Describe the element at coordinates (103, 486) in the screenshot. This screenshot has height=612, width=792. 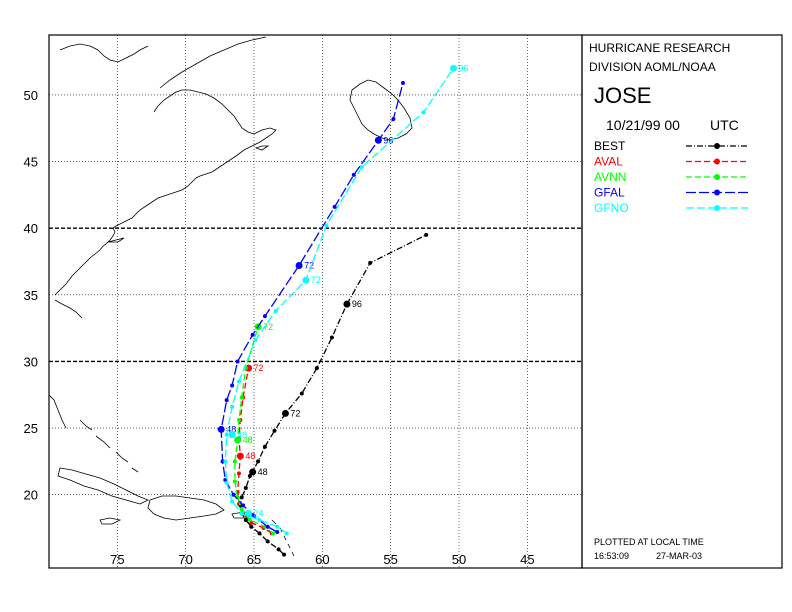
I see `coastline-cuba` at that location.